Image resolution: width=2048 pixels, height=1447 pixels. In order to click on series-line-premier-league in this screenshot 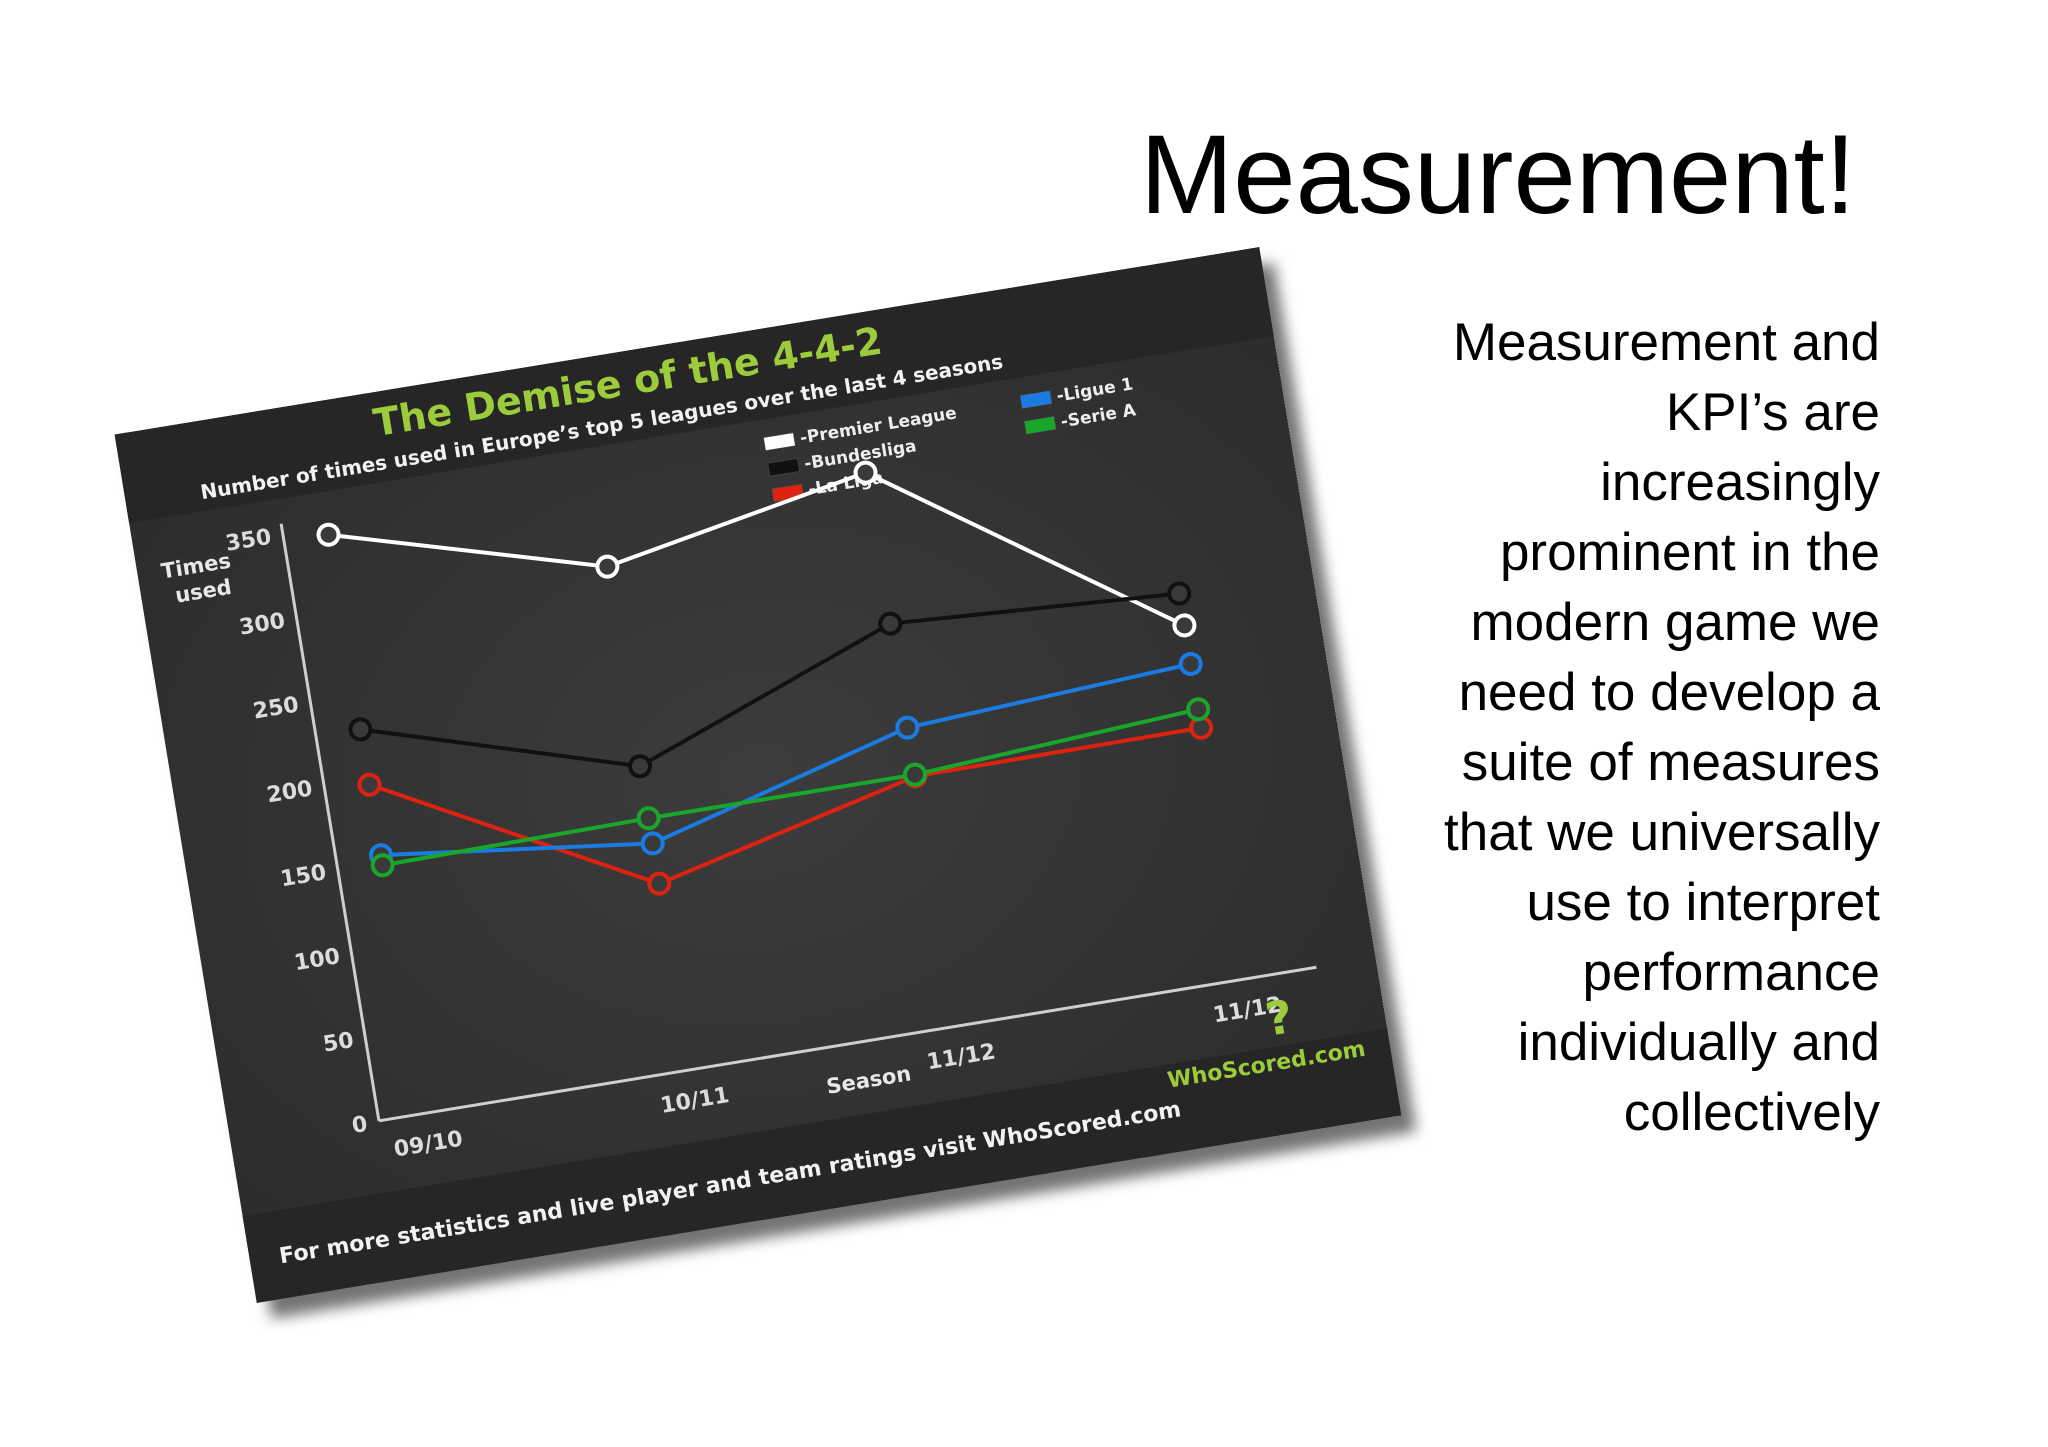, I will do `click(757, 549)`.